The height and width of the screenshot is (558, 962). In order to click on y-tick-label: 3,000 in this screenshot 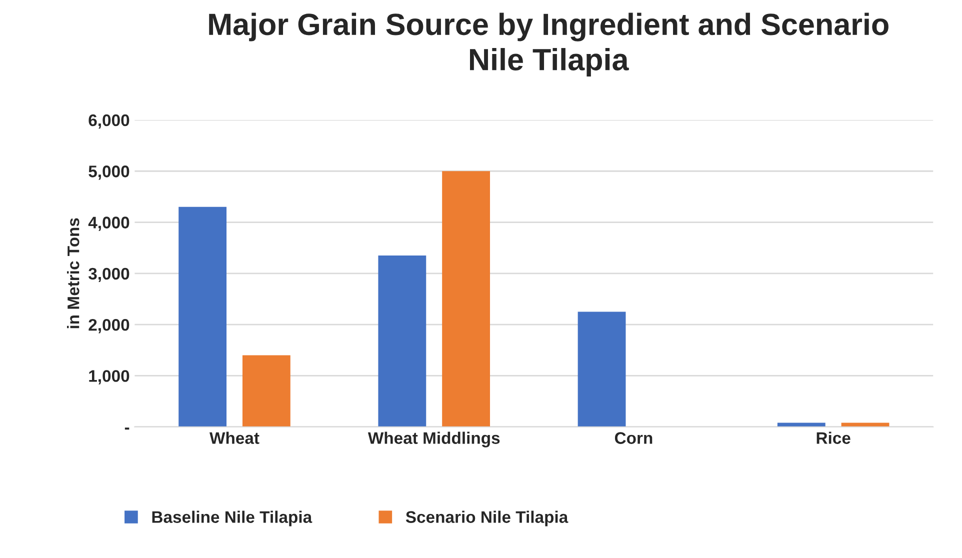, I will do `click(109, 275)`.